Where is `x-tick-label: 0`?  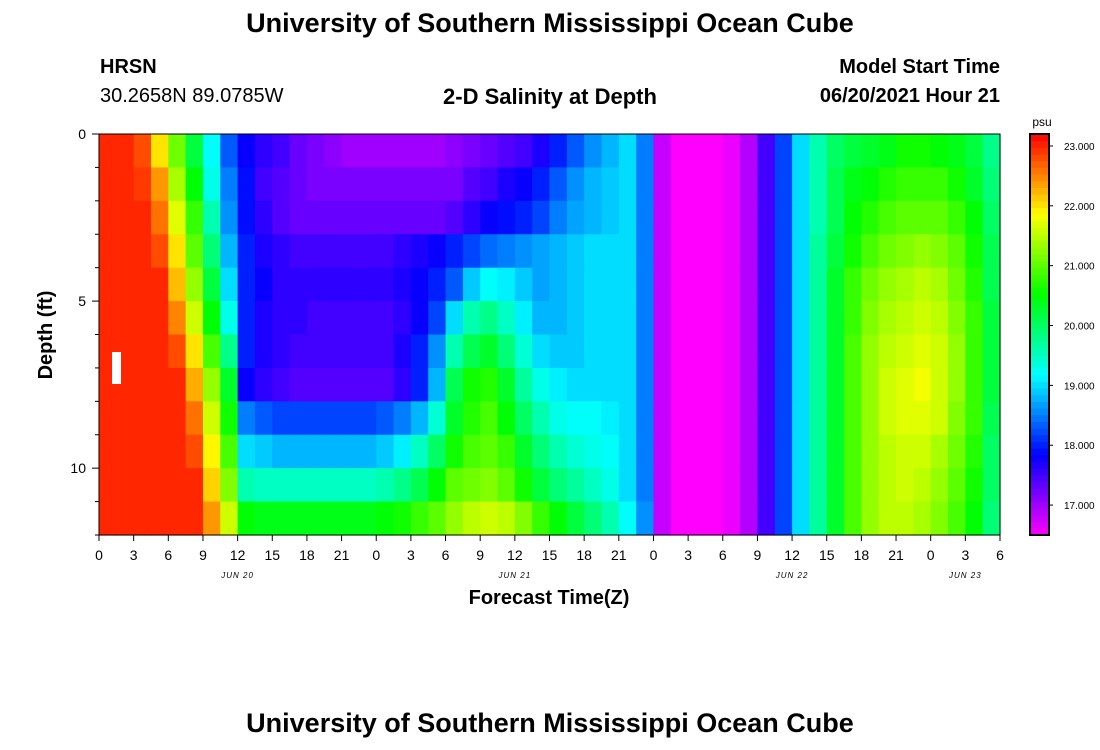
x-tick-label: 0 is located at coordinates (654, 555).